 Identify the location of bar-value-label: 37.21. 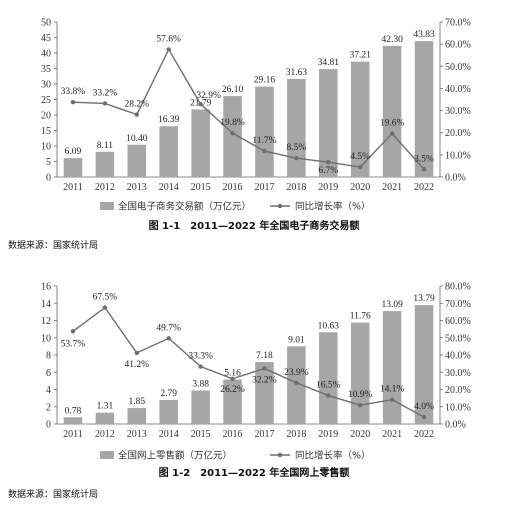
(361, 56).